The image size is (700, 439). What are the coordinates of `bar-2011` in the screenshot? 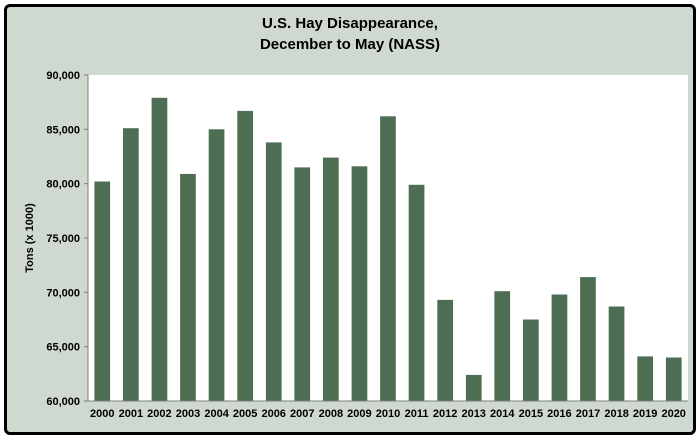 It's located at (416, 292).